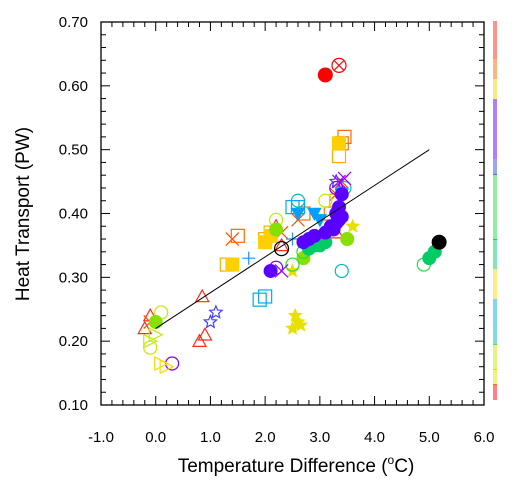 The image size is (532, 488). What do you see at coordinates (73, 405) in the screenshot?
I see `y-tick-label: 0.10` at bounding box center [73, 405].